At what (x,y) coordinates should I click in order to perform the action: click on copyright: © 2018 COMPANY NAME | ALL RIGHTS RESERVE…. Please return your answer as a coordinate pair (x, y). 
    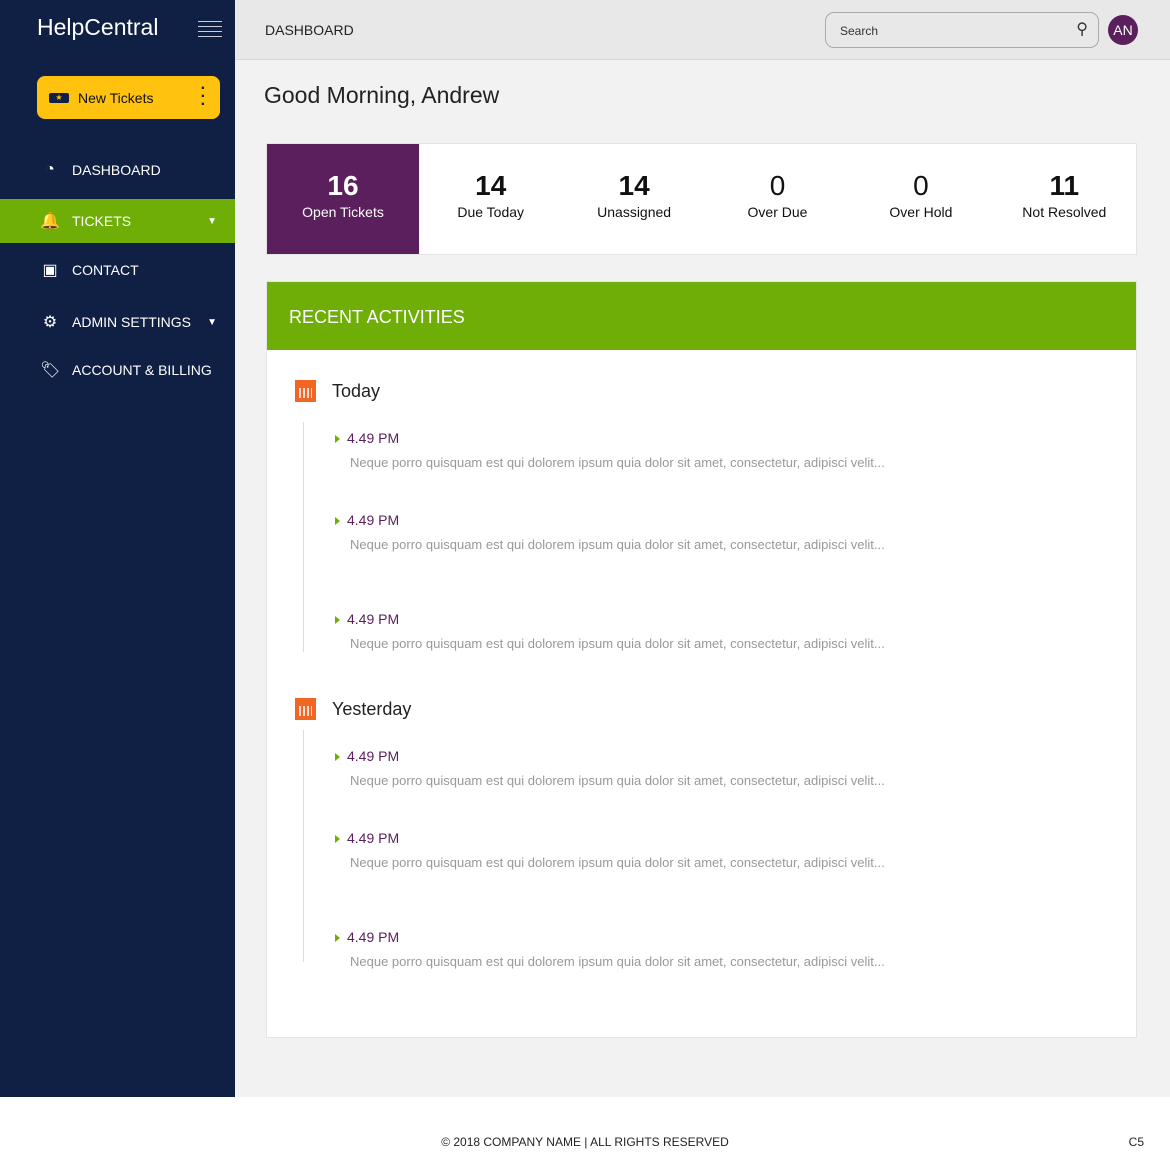
    Looking at the image, I should click on (585, 1142).